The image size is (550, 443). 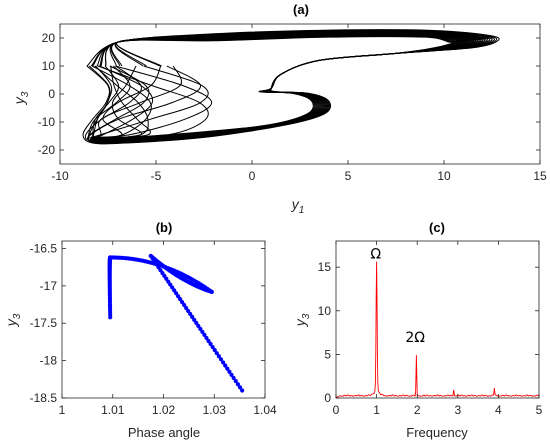 I want to click on panel-b-ytick-label: -17.5, so click(x=44, y=323).